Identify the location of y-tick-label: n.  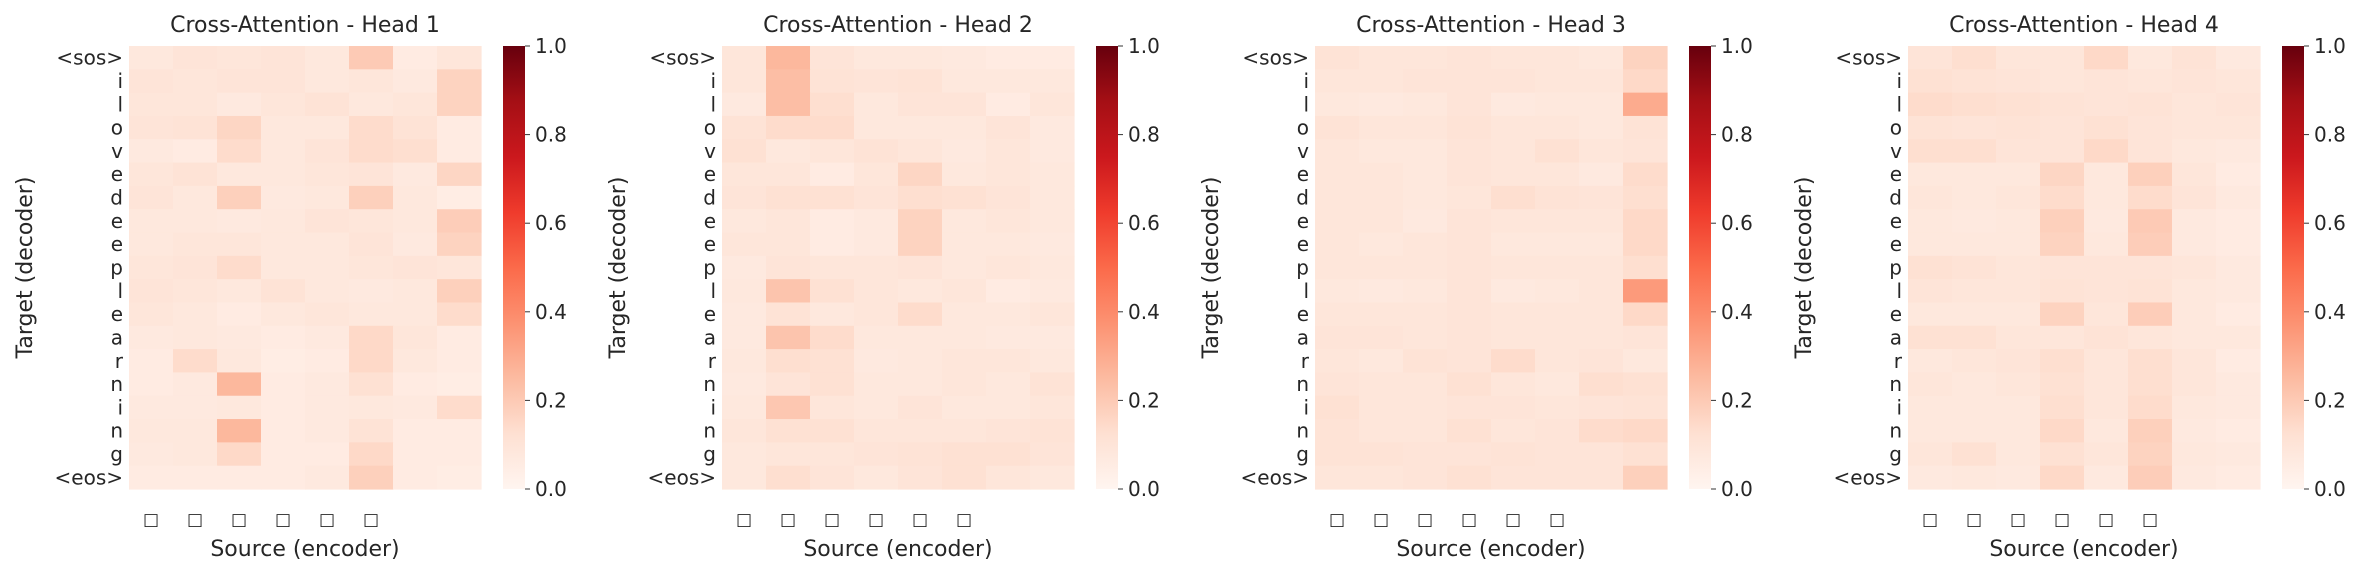
(116, 384).